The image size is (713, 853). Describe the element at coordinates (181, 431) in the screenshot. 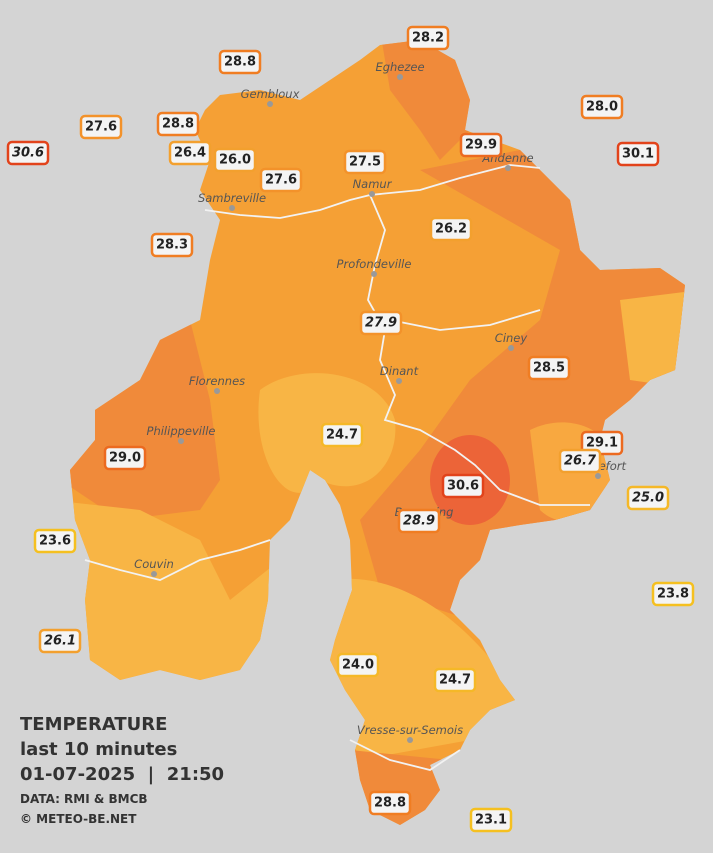

I see `city-name: Philippeville` at that location.